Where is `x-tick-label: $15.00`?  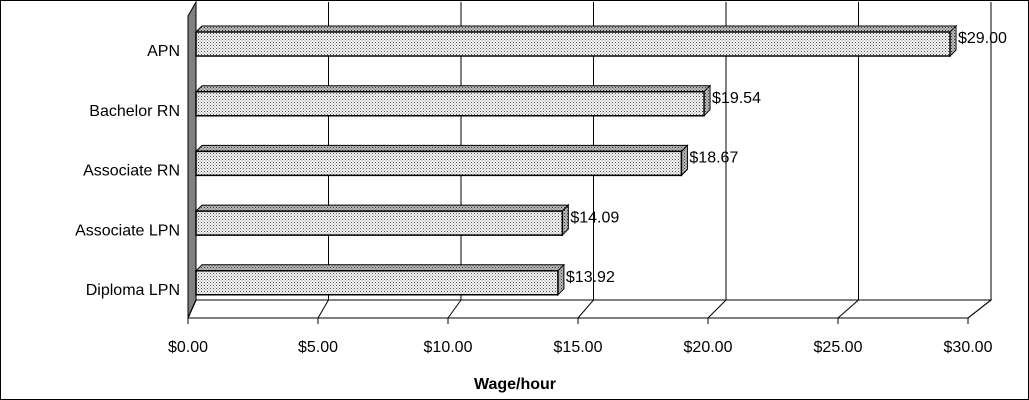
x-tick-label: $15.00 is located at coordinates (578, 347).